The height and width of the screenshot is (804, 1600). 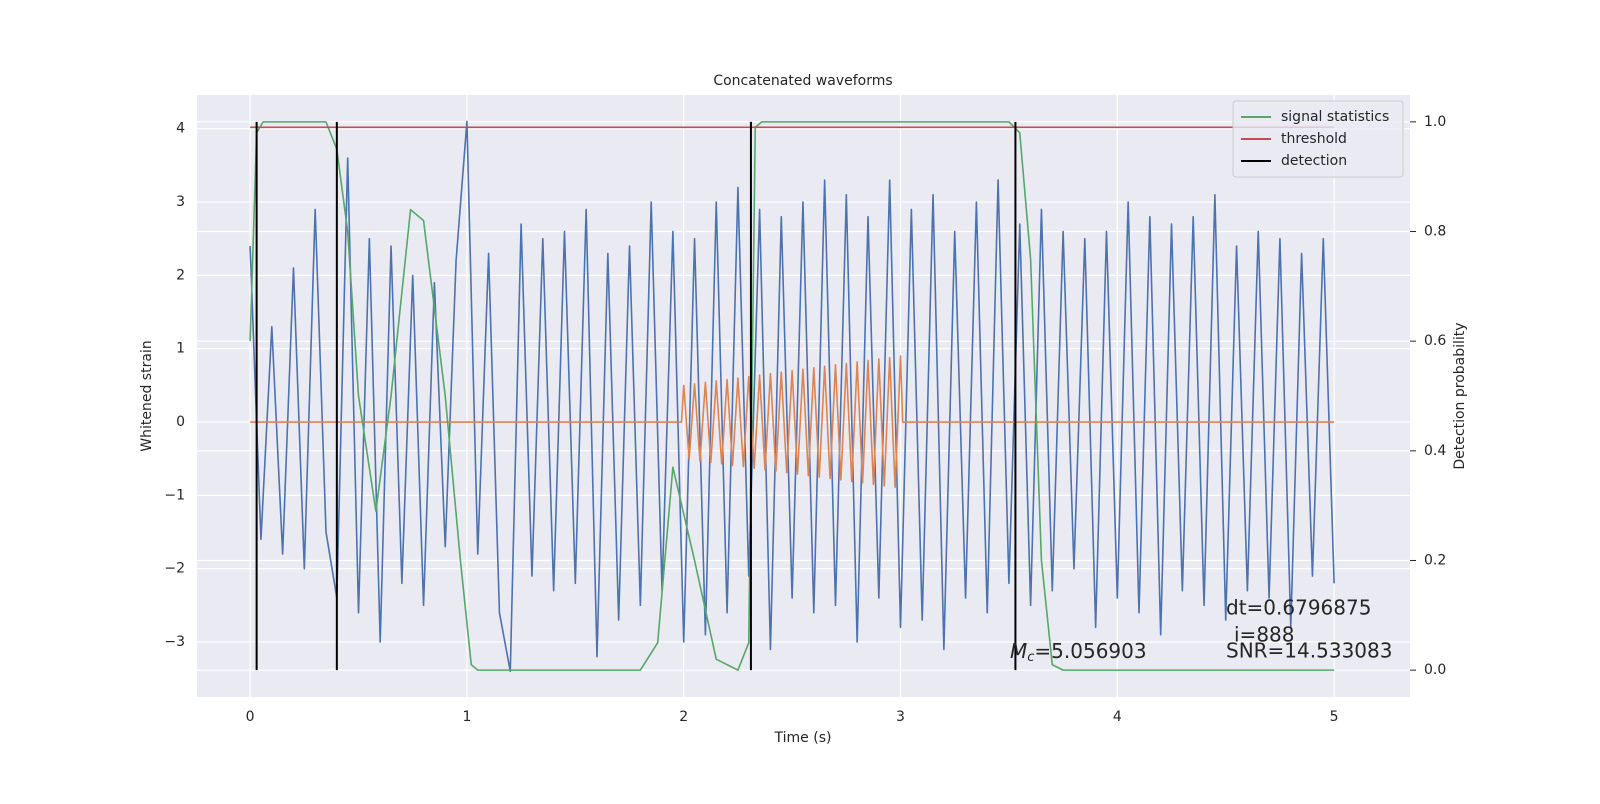 What do you see at coordinates (1435, 560) in the screenshot?
I see `y2-tick-label: 0.2` at bounding box center [1435, 560].